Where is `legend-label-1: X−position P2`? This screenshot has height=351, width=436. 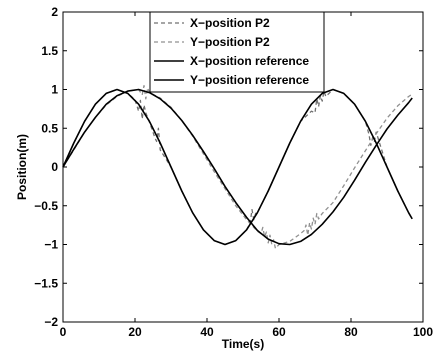 legend-label-1: X−position P2 is located at coordinates (230, 23).